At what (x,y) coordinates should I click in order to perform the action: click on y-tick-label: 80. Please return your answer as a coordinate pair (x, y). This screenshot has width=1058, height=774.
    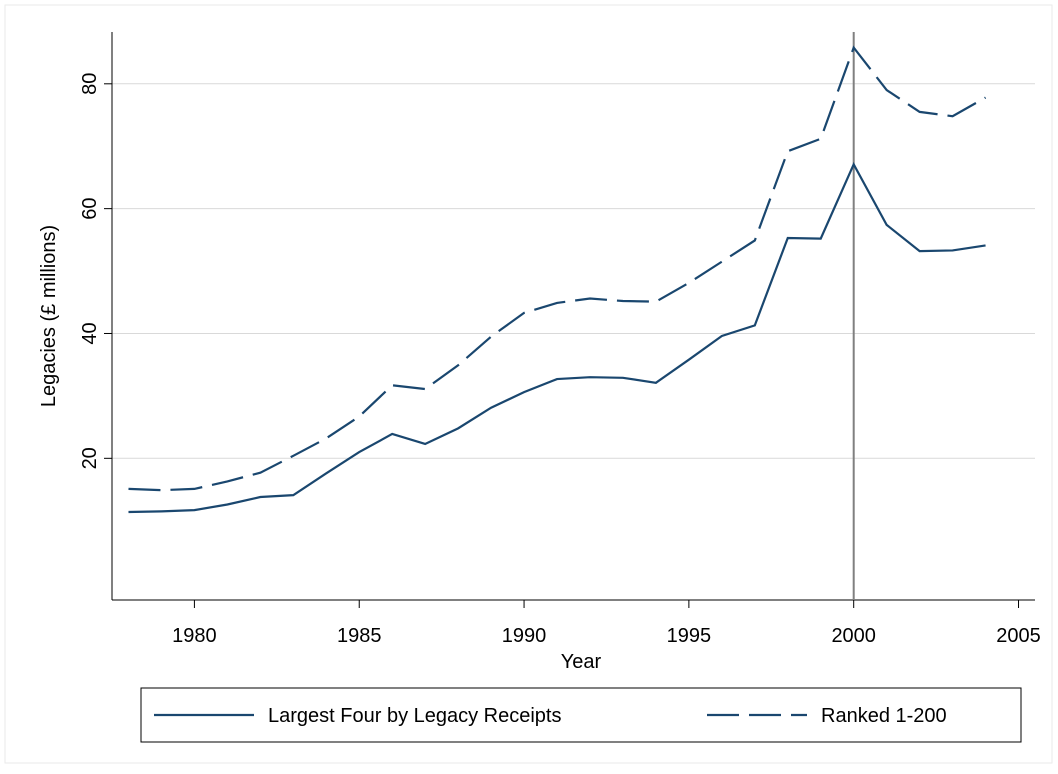
    Looking at the image, I should click on (90, 84).